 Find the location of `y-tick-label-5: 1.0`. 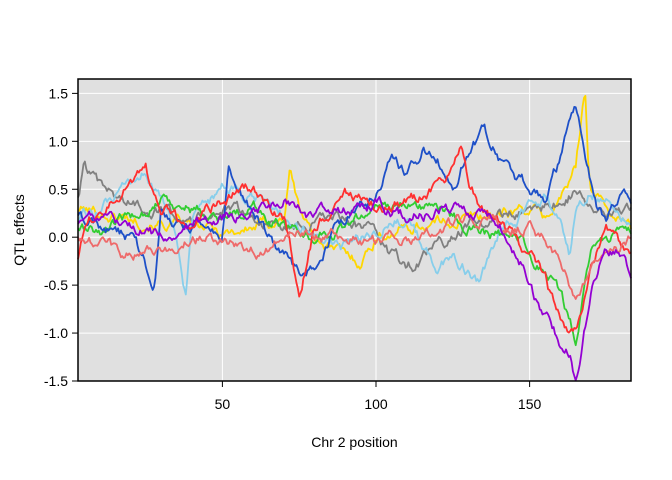

y-tick-label-5: 1.0 is located at coordinates (59, 141).